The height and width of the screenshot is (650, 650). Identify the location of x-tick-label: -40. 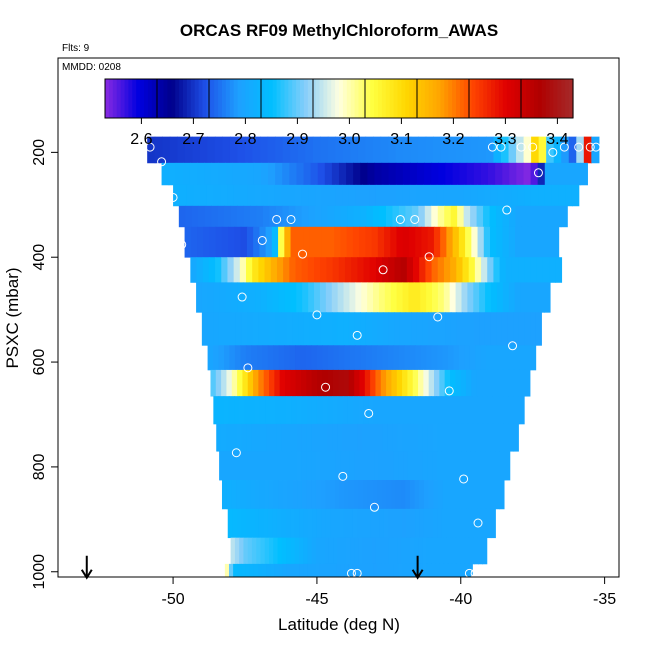
(460, 599).